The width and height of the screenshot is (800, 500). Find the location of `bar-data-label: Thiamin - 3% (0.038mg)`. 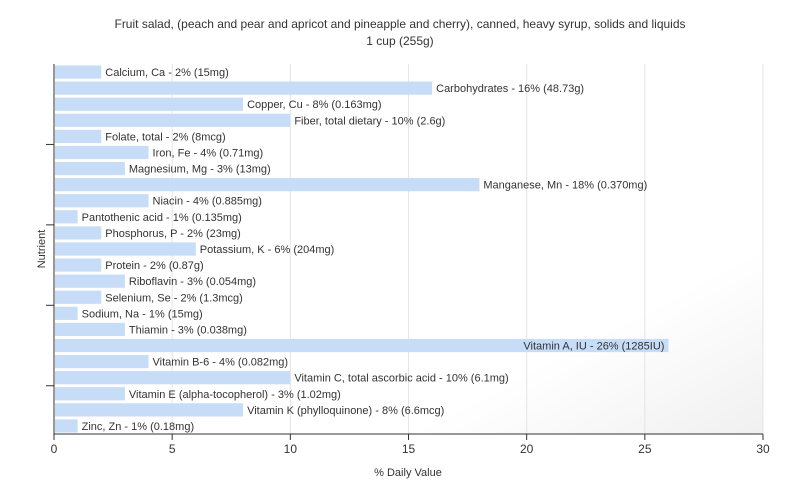

bar-data-label: Thiamin - 3% (0.038mg) is located at coordinates (188, 330).